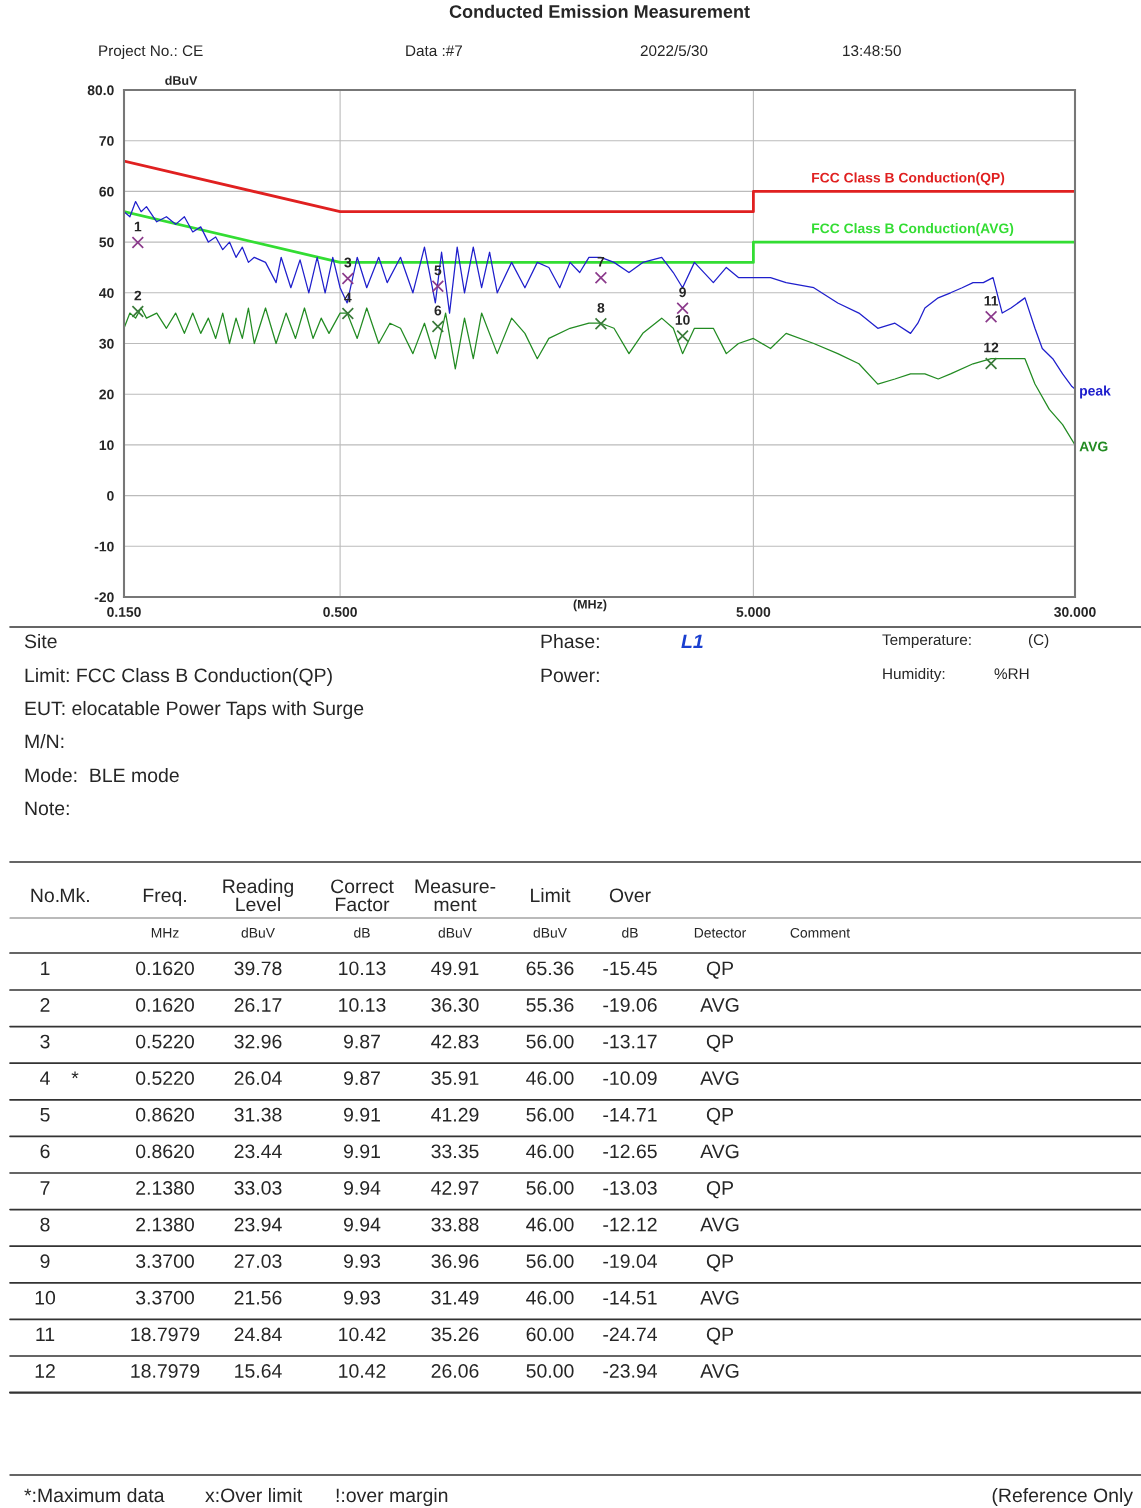 This screenshot has height=1508, width=1141. I want to click on text: 5 0.8620 31.38 9.91 41.29 56.00 -14.71 QP, so click(387, 1116).